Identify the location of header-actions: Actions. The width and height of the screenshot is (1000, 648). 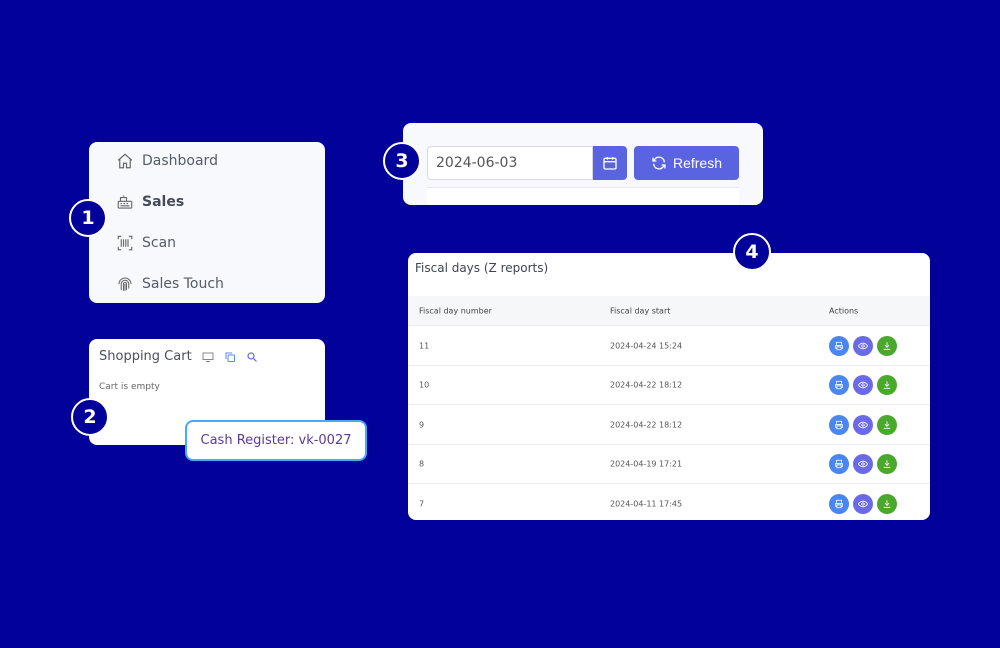
(844, 310).